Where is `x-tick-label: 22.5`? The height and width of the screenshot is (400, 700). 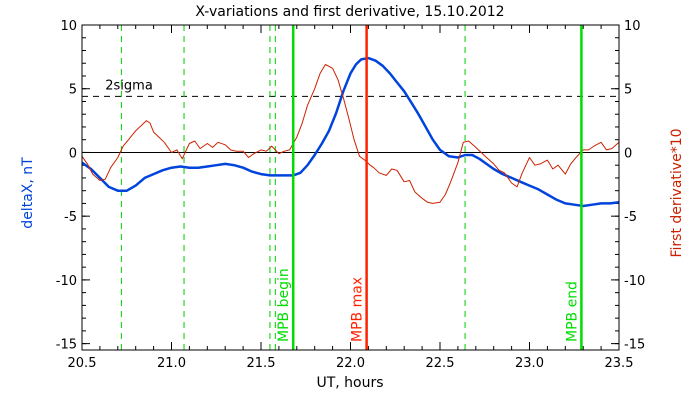
x-tick-label: 22.5 is located at coordinates (440, 363).